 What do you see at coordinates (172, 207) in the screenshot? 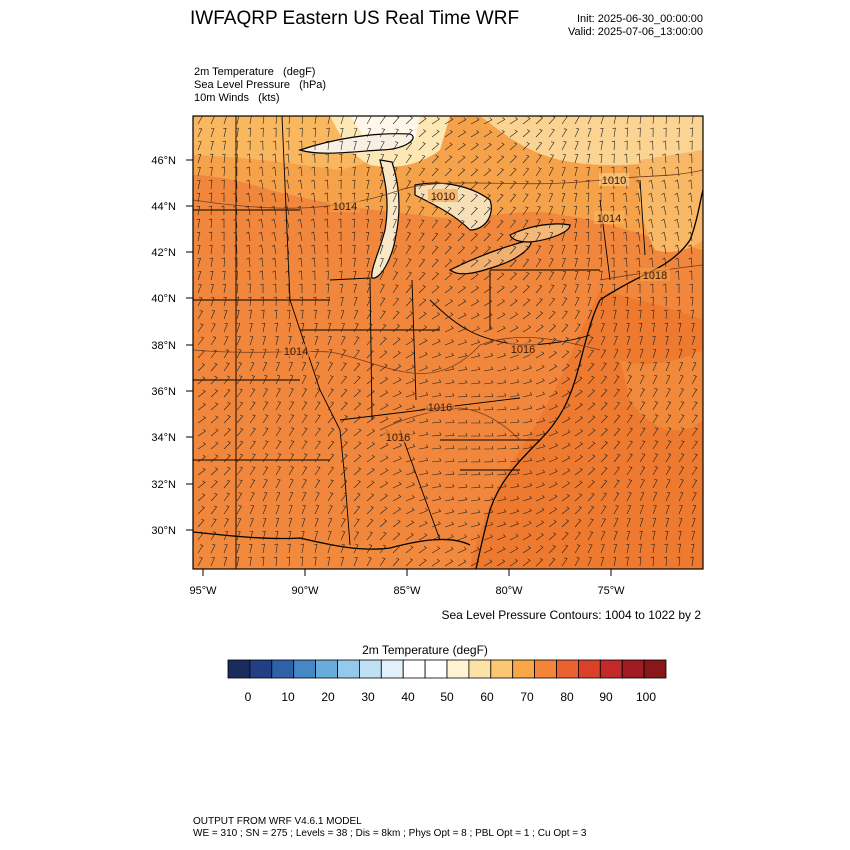
I see `lat-tick-44: 44°N` at bounding box center [172, 207].